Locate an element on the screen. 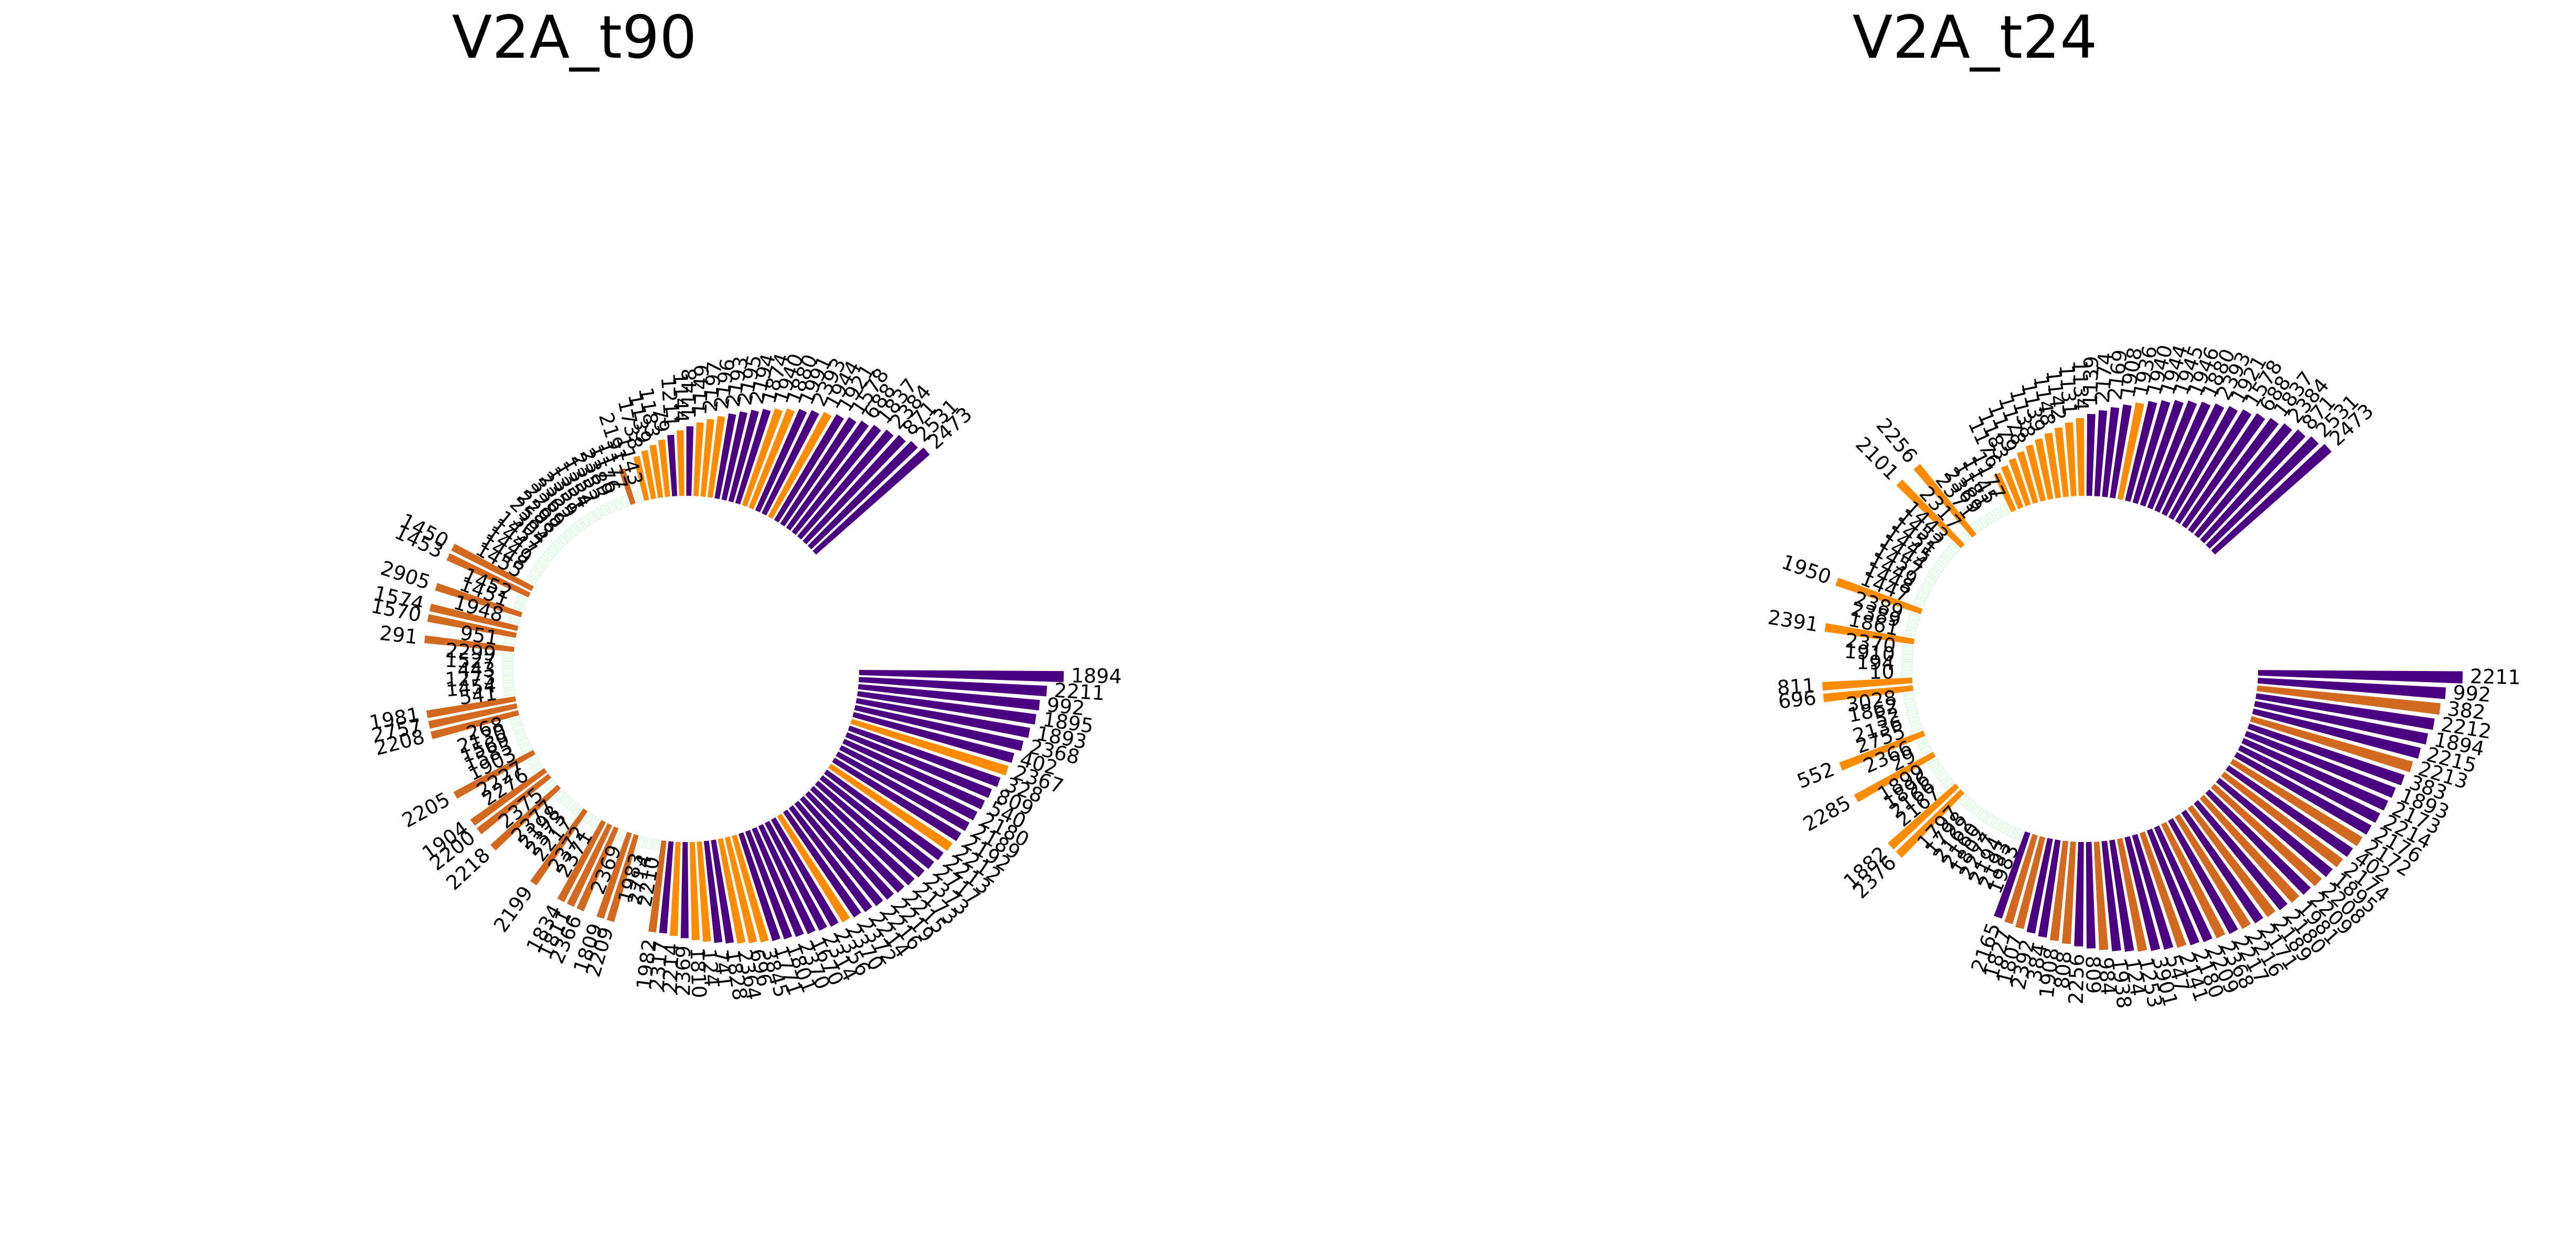 This screenshot has height=1245, width=2576. tick-label: 2369 is located at coordinates (683, 971).